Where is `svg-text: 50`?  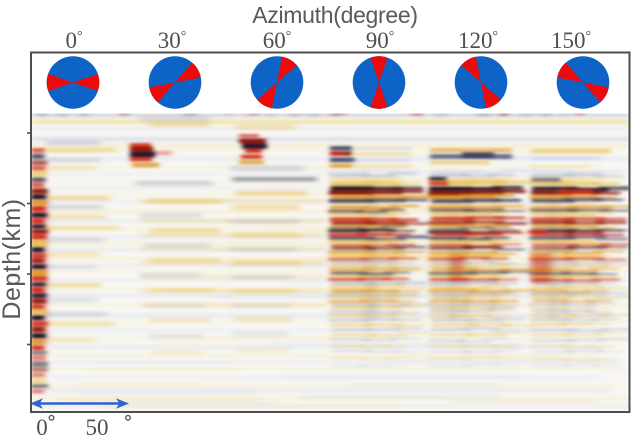 svg-text: 50 is located at coordinates (97, 425).